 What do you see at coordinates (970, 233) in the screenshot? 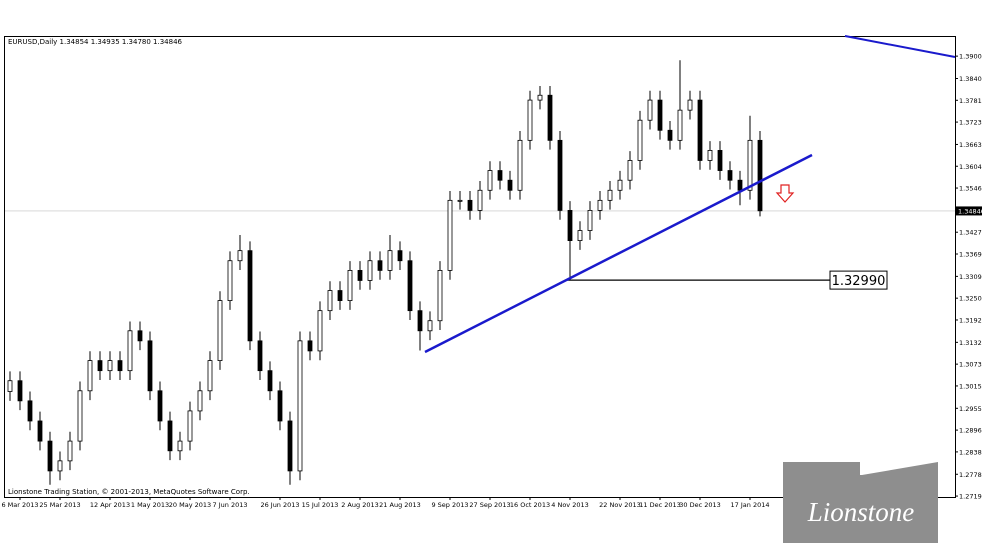
I see `y-tick-label: 1.34275` at bounding box center [970, 233].